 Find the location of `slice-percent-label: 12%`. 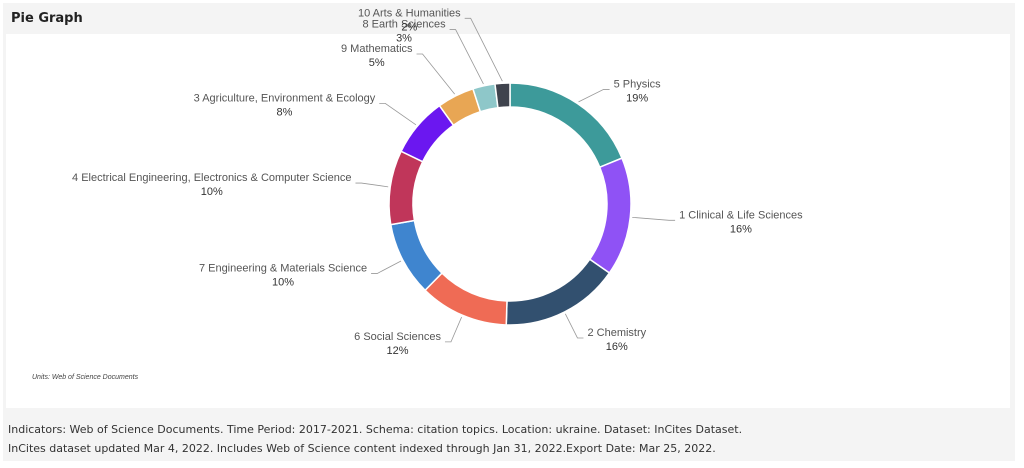

slice-percent-label: 12% is located at coordinates (398, 351).